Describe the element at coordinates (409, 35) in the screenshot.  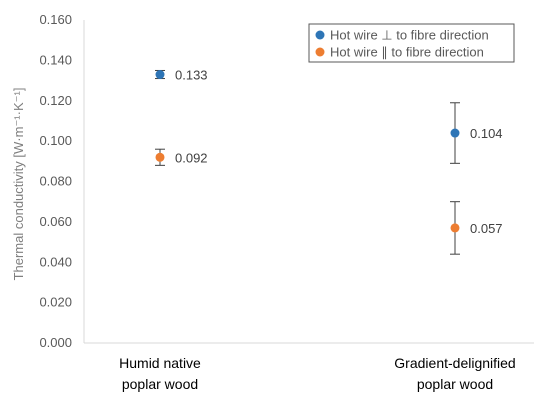
I see `legend-label: Hot wire ⊥ to fibre direction` at that location.